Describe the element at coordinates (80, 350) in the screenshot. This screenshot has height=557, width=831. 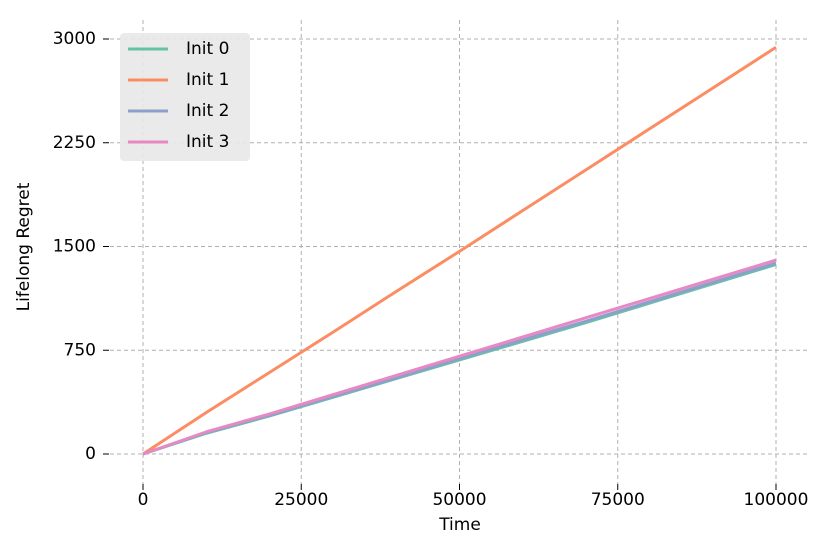
I see `y-tick-label: 750` at that location.